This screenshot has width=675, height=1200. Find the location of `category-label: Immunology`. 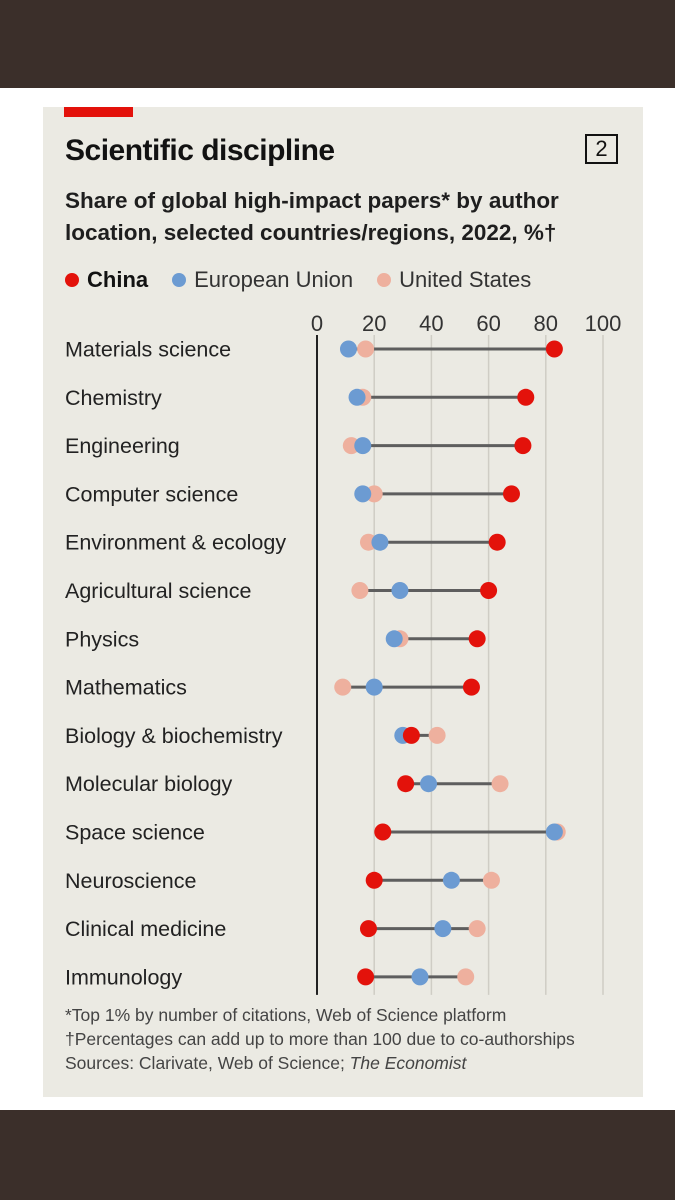

category-label: Immunology is located at coordinates (123, 977).